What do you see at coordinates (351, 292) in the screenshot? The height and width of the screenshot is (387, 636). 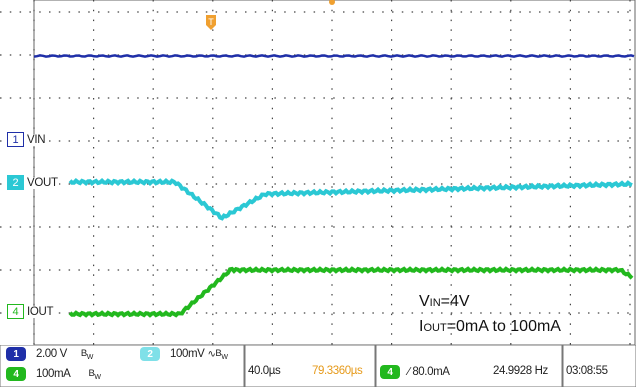 I see `iout-trace` at bounding box center [351, 292].